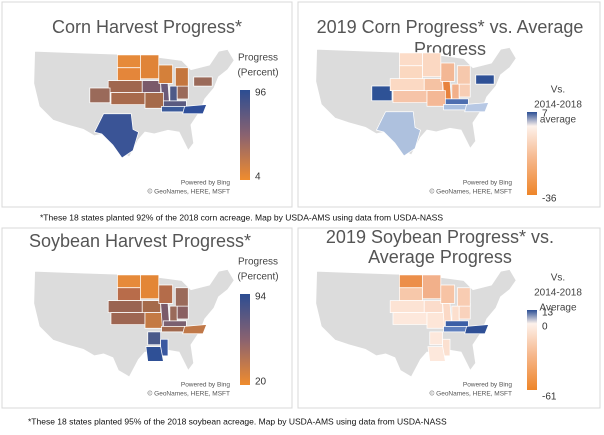  I want to click on scale-label: -36, so click(549, 199).